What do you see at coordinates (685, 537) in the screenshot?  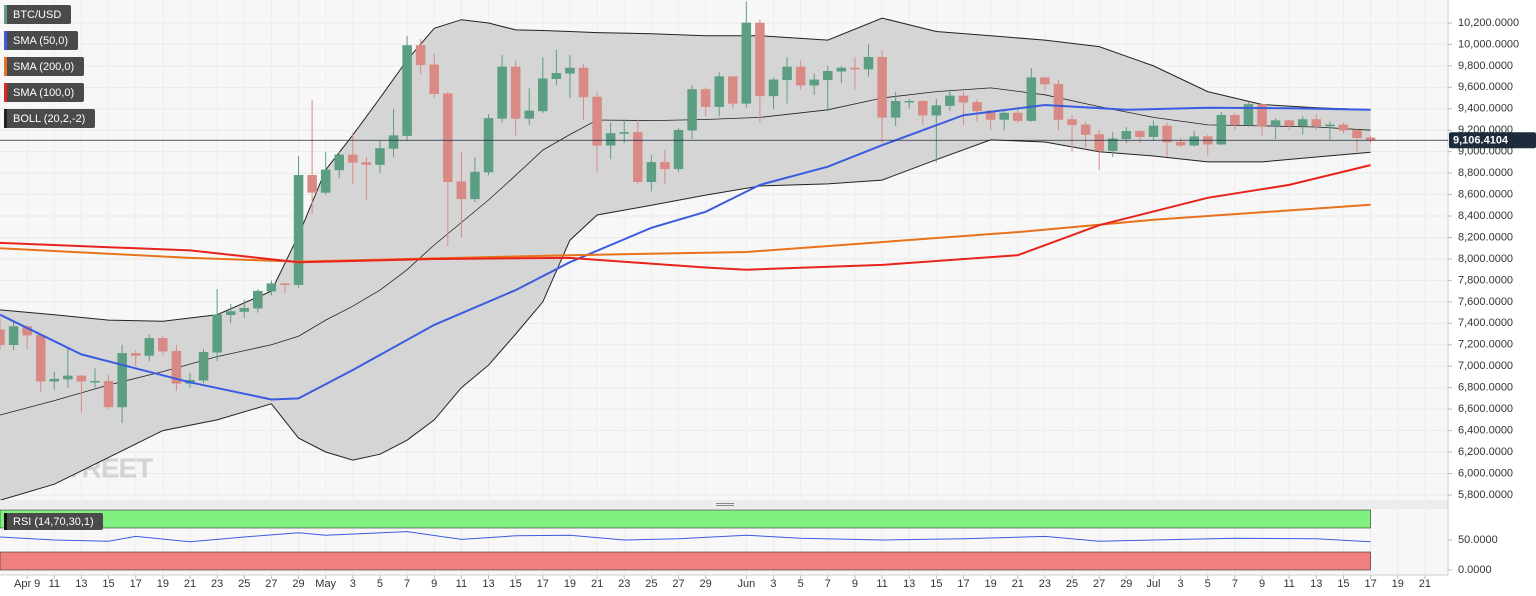 I see `rsi-line` at bounding box center [685, 537].